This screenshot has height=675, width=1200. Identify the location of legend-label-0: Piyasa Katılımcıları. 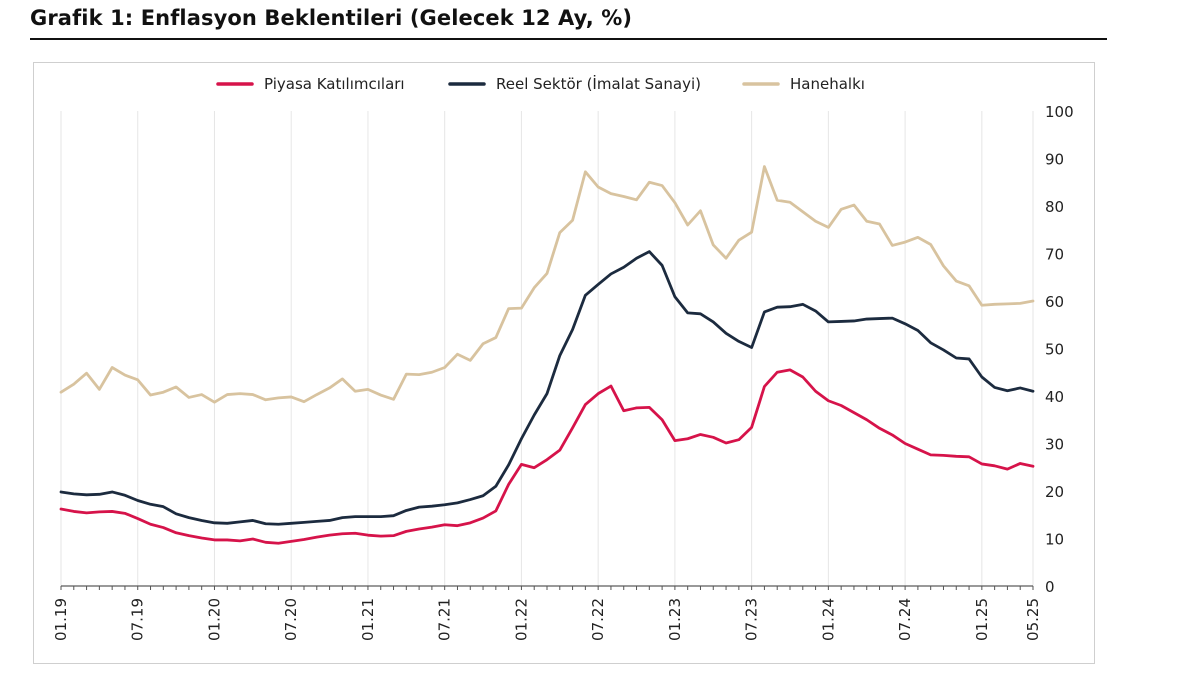
(334, 84).